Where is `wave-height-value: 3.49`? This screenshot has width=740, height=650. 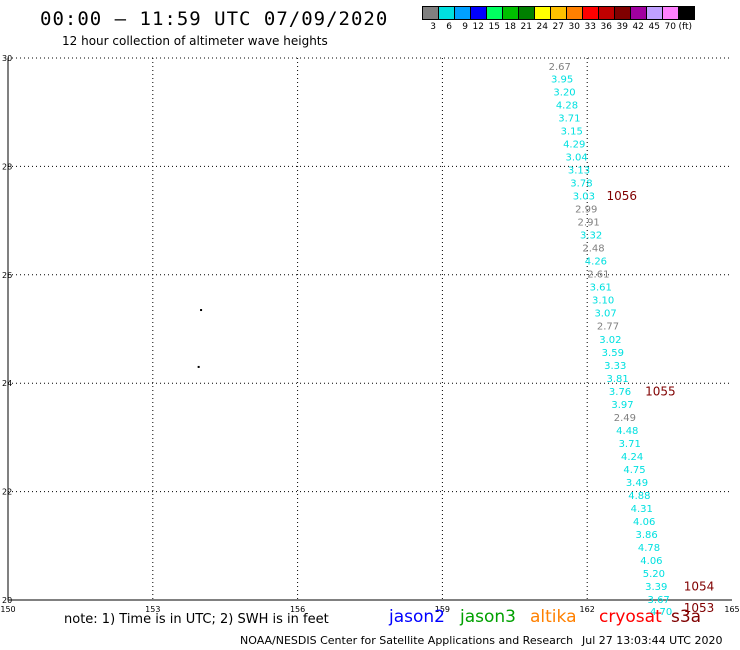
wave-height-value: 3.49 is located at coordinates (637, 483).